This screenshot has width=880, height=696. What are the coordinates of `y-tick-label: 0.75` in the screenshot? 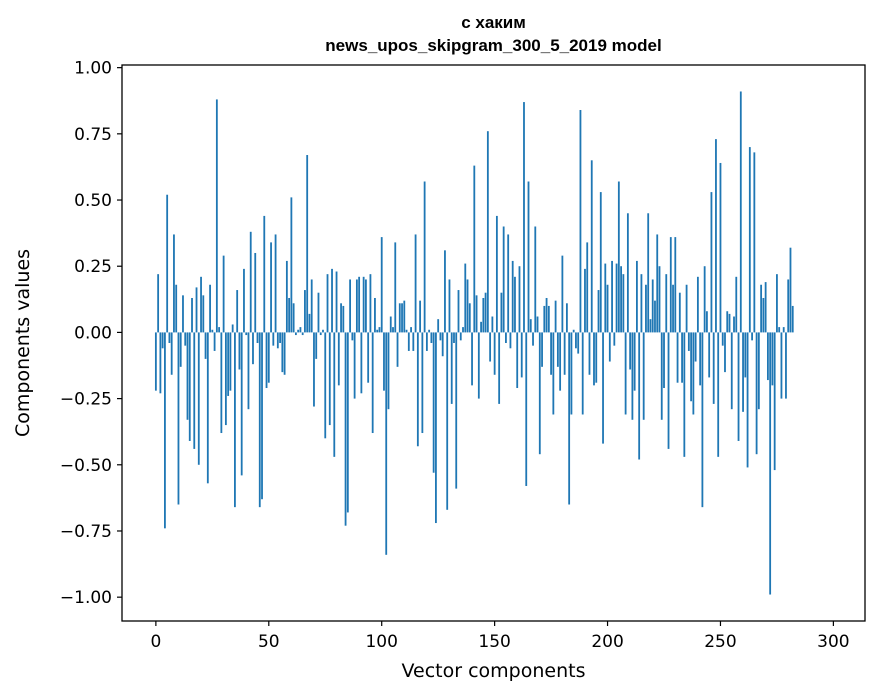 It's located at (93, 135).